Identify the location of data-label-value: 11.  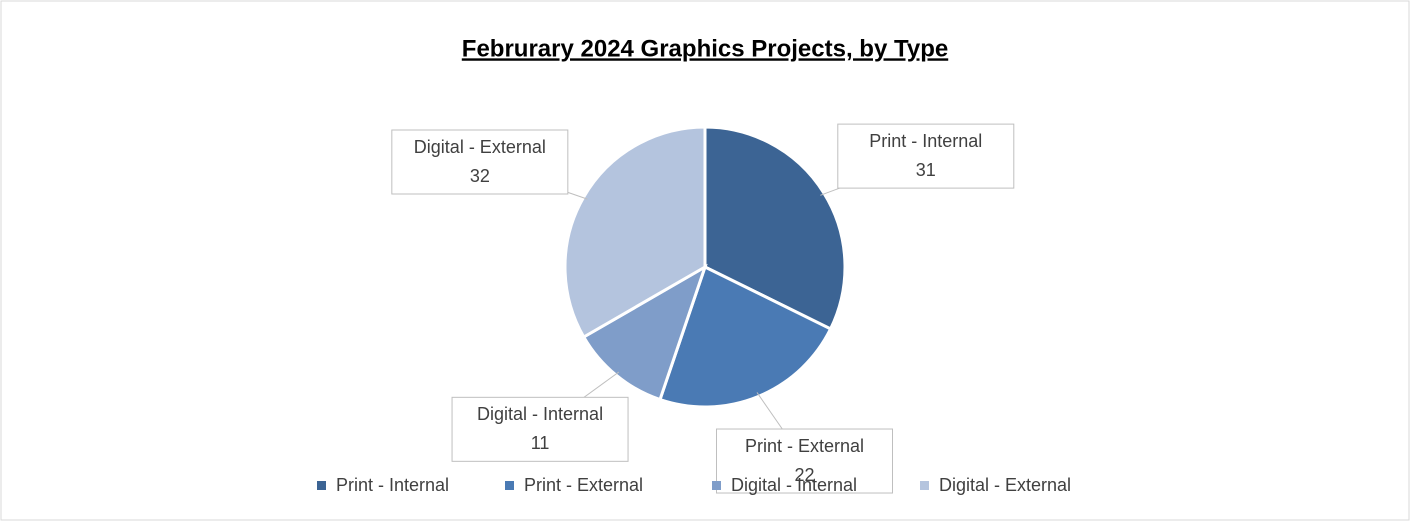
(540, 443).